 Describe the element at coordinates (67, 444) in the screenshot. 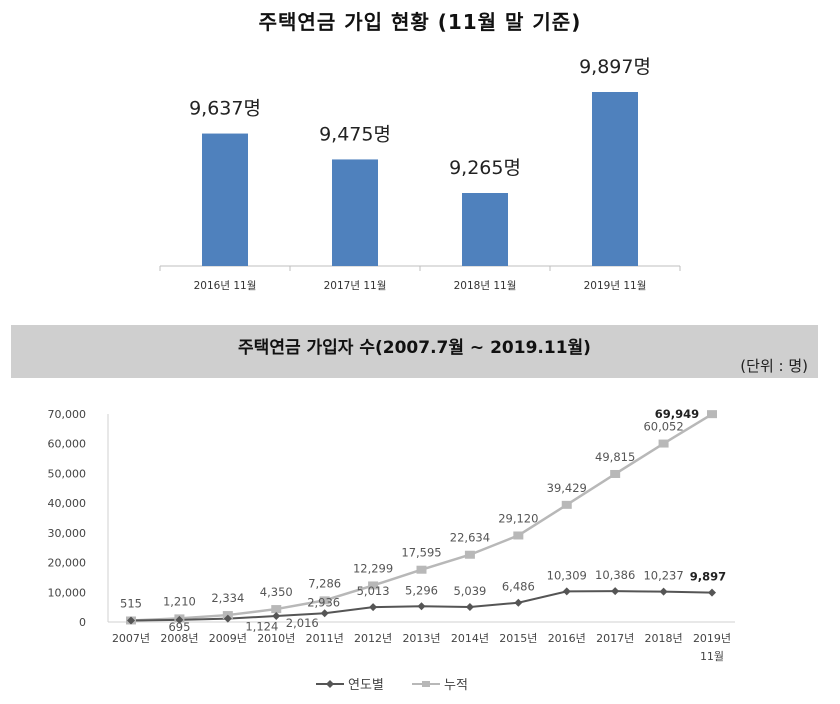

I see `y-tick-label: 60,000` at that location.